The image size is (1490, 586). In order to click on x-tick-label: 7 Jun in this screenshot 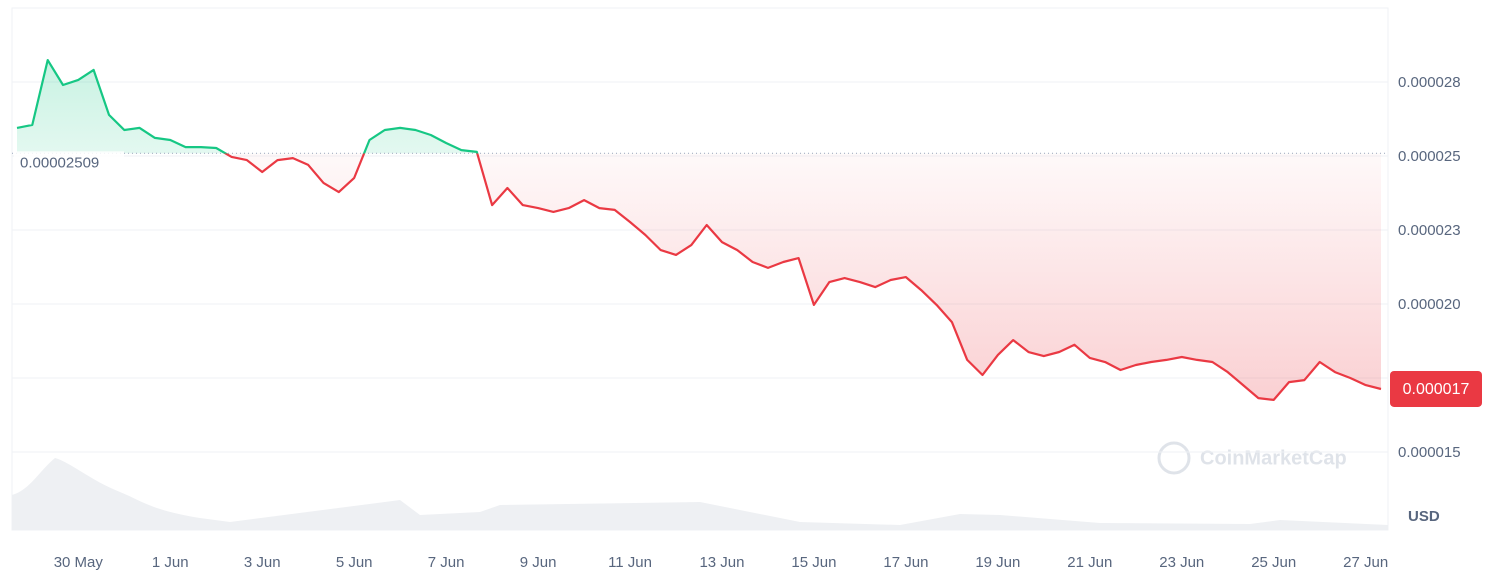, I will do `click(446, 562)`.